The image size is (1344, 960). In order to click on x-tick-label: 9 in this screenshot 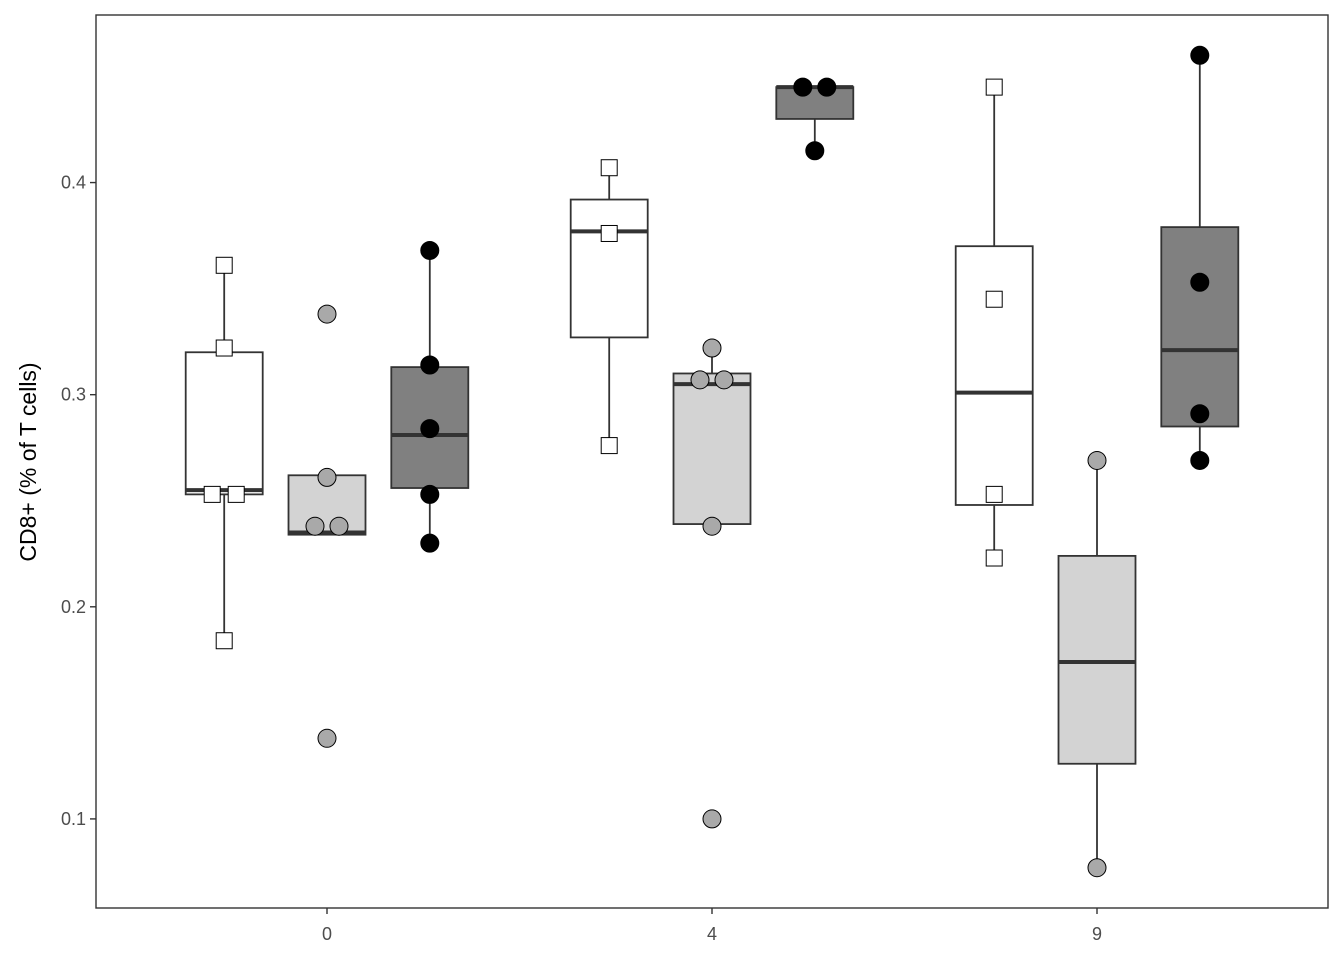, I will do `click(1097, 934)`.